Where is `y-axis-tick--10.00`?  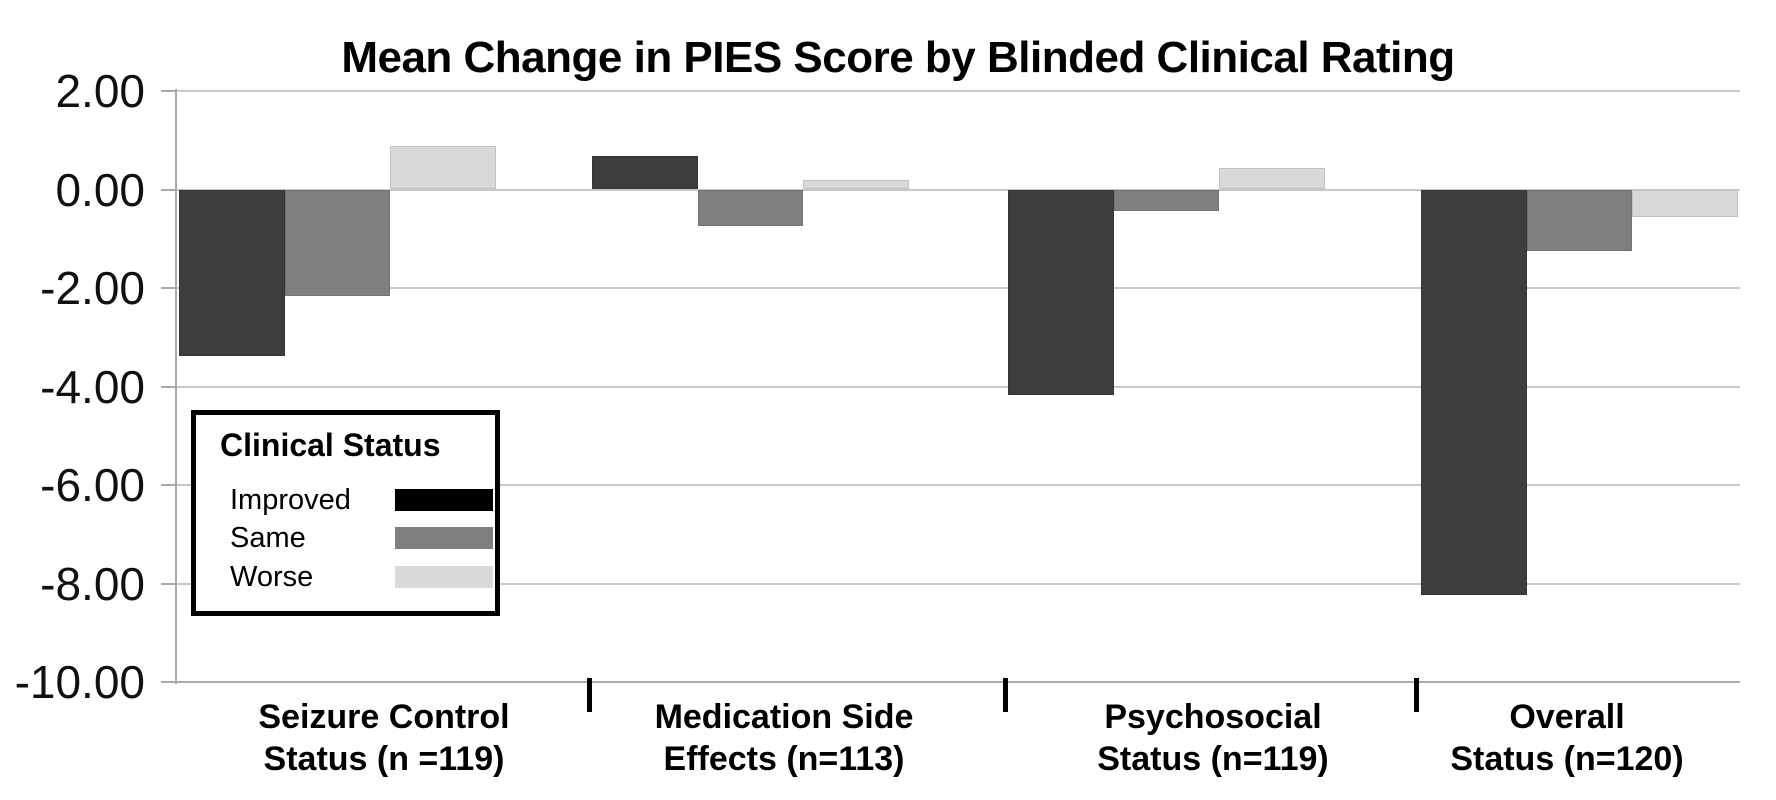
y-axis-tick--10.00 is located at coordinates (168, 682).